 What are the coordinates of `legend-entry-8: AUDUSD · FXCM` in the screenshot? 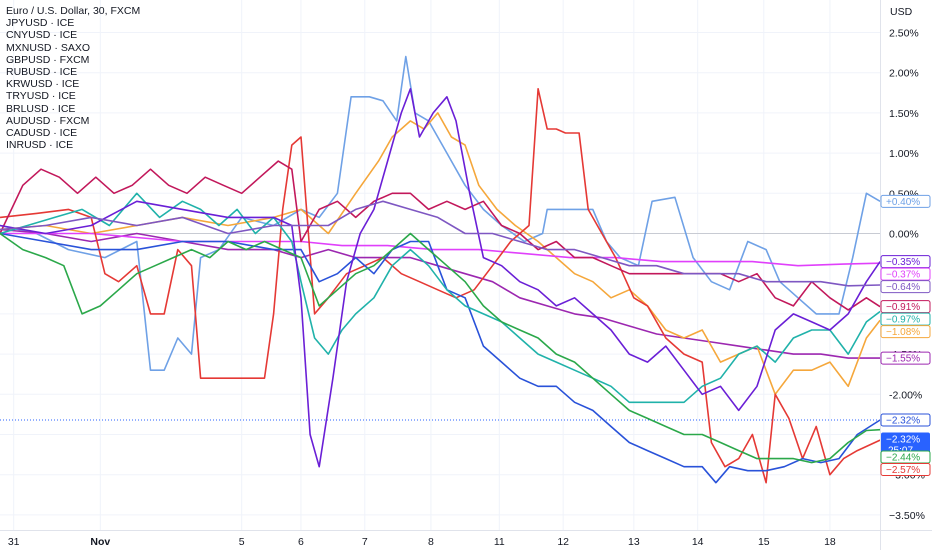 It's located at (48, 120).